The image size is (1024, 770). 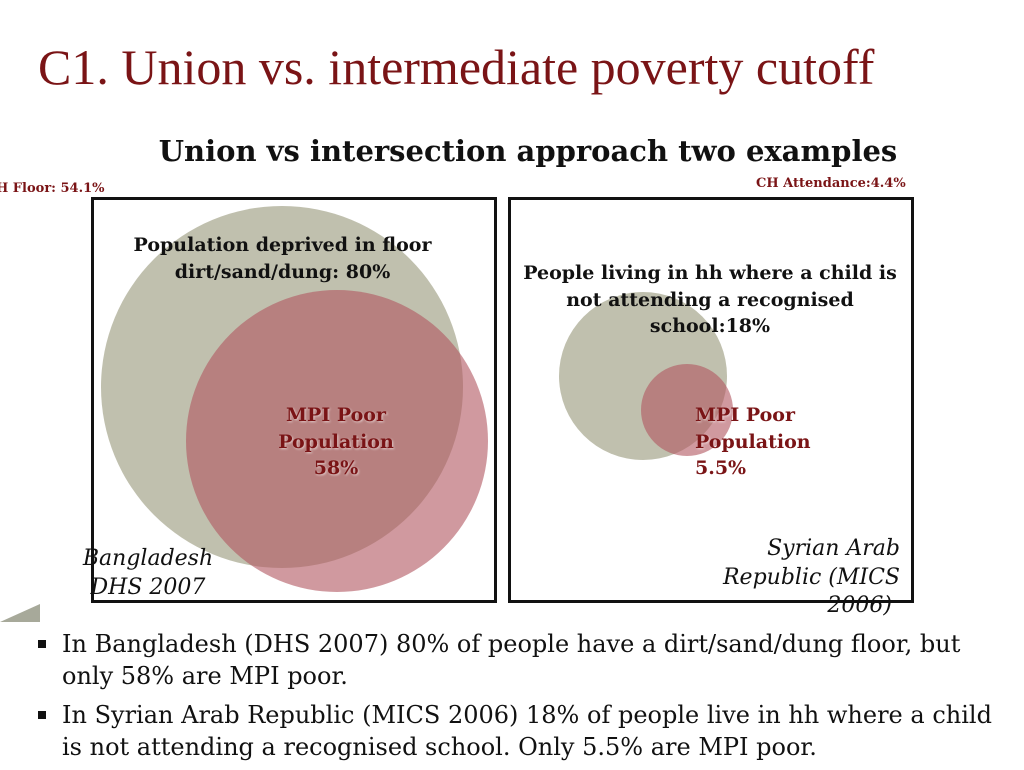 I want to click on ch-attendance-label: CH Attendance:4.4%, so click(x=831, y=183).